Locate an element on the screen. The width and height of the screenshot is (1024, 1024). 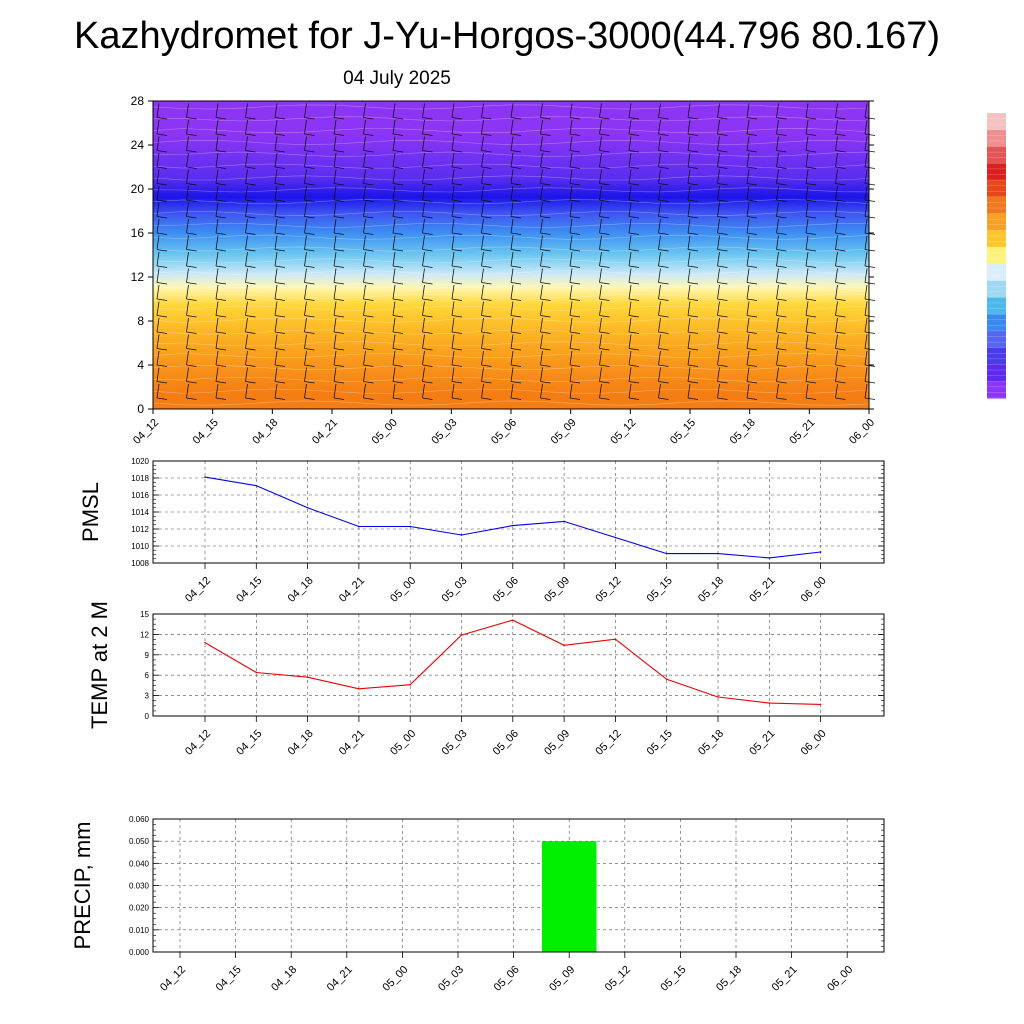
xtick-label: 05_00 is located at coordinates (403, 743).